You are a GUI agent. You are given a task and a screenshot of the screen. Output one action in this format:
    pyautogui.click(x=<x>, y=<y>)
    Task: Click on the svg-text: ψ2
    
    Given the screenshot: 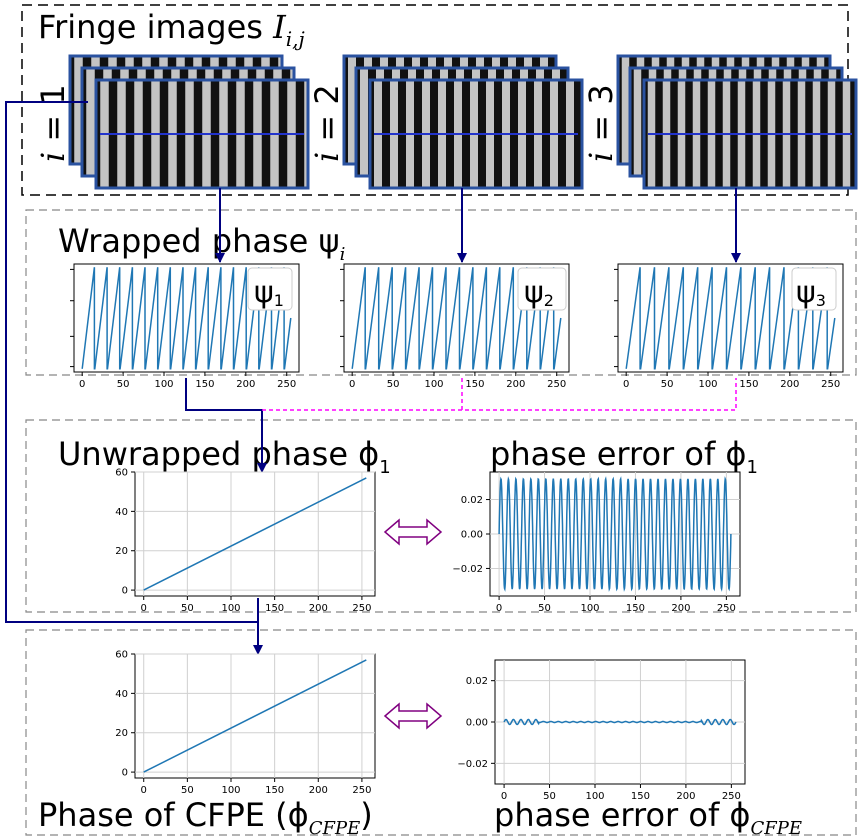 What is the action you would take?
    pyautogui.click(x=539, y=292)
    